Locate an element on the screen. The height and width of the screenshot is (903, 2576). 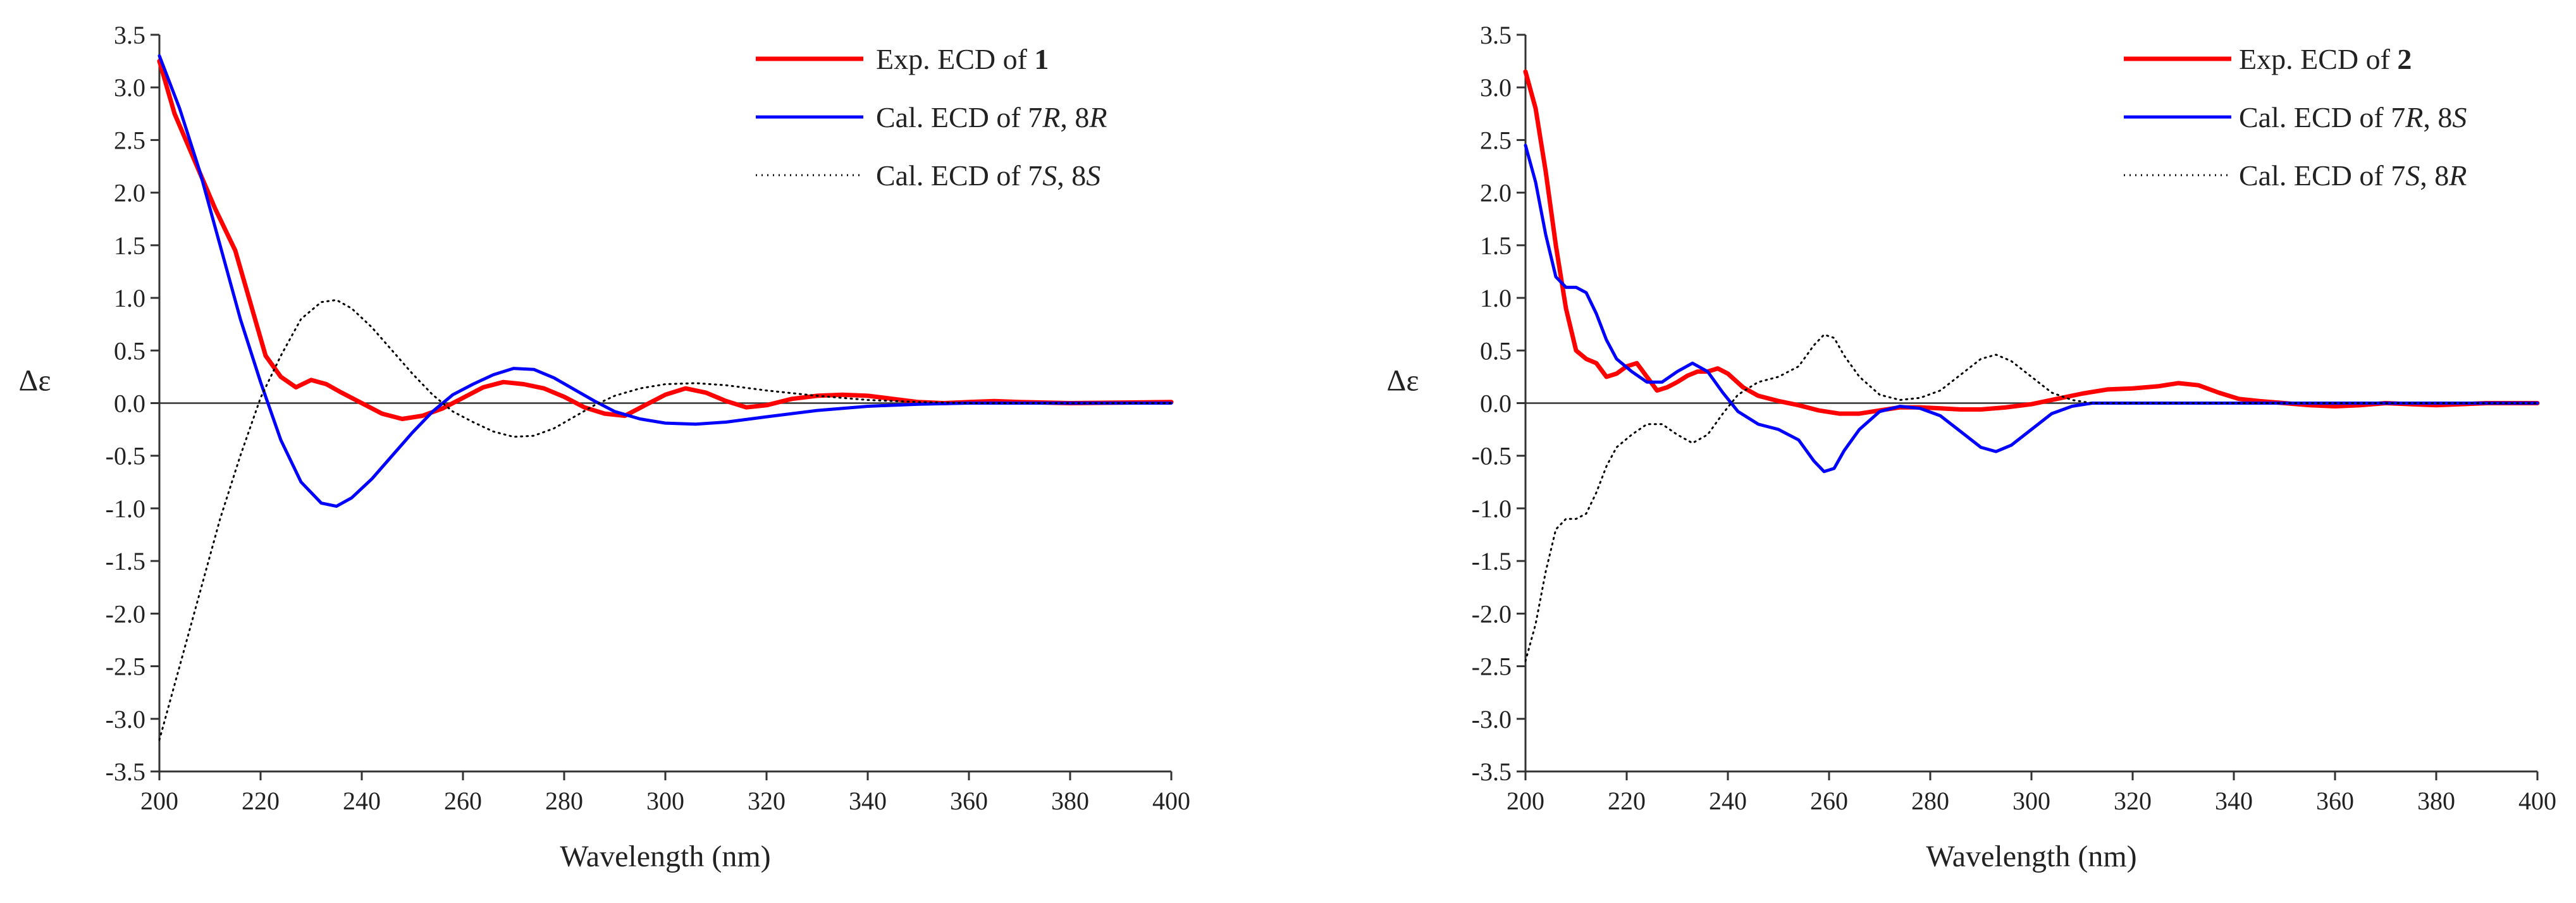
legend-label-2: Cal. ECD of 7S, 8R is located at coordinates (2353, 175).